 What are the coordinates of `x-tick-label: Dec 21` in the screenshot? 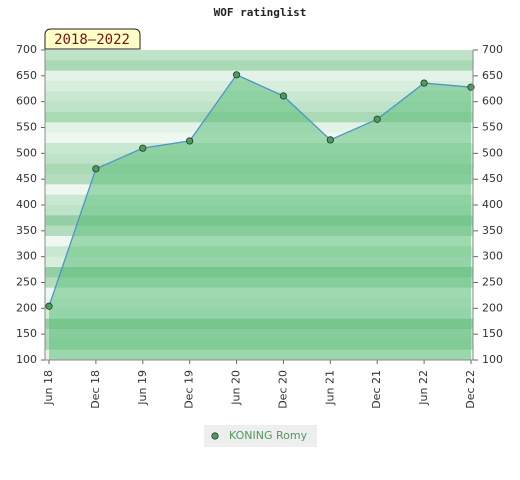 It's located at (376, 389).